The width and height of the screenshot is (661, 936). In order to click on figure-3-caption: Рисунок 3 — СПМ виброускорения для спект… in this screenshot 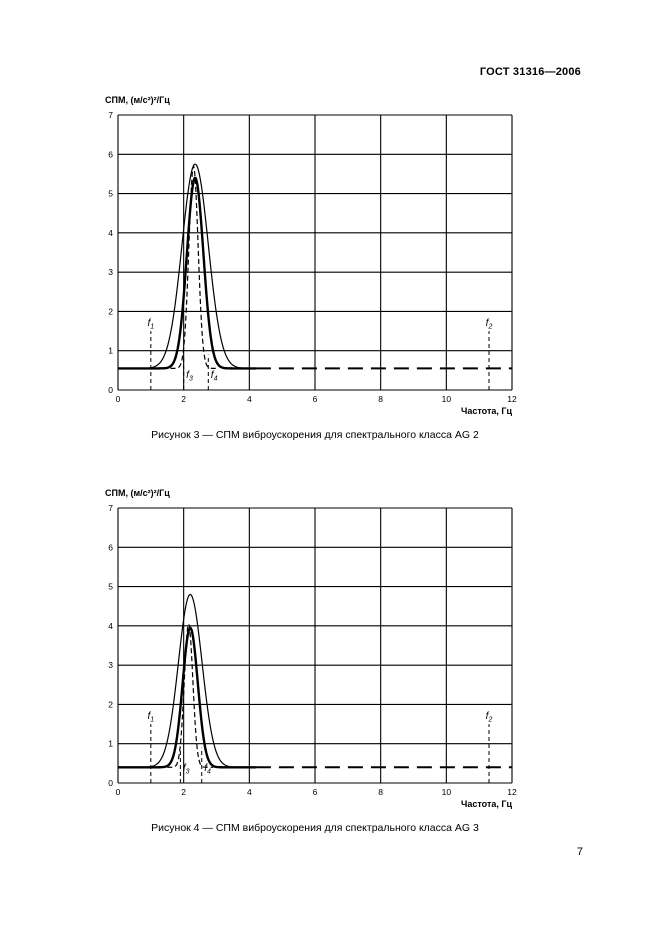, I will do `click(315, 435)`.